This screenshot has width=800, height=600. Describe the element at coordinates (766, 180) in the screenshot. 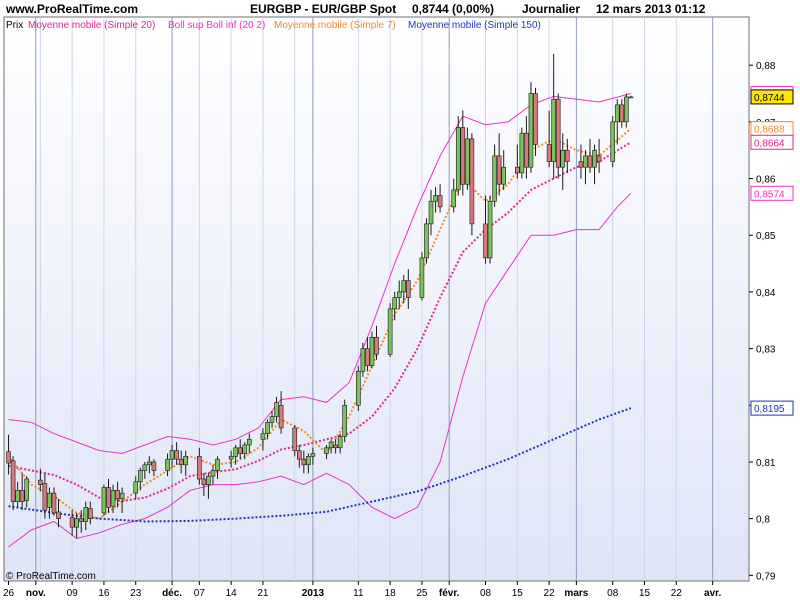

I see `y-tick-label: 0,86` at that location.